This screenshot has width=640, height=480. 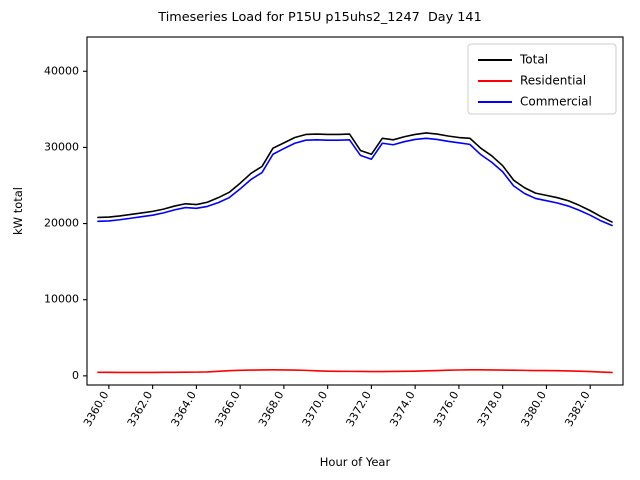 I want to click on legend-box, so click(x=542, y=79).